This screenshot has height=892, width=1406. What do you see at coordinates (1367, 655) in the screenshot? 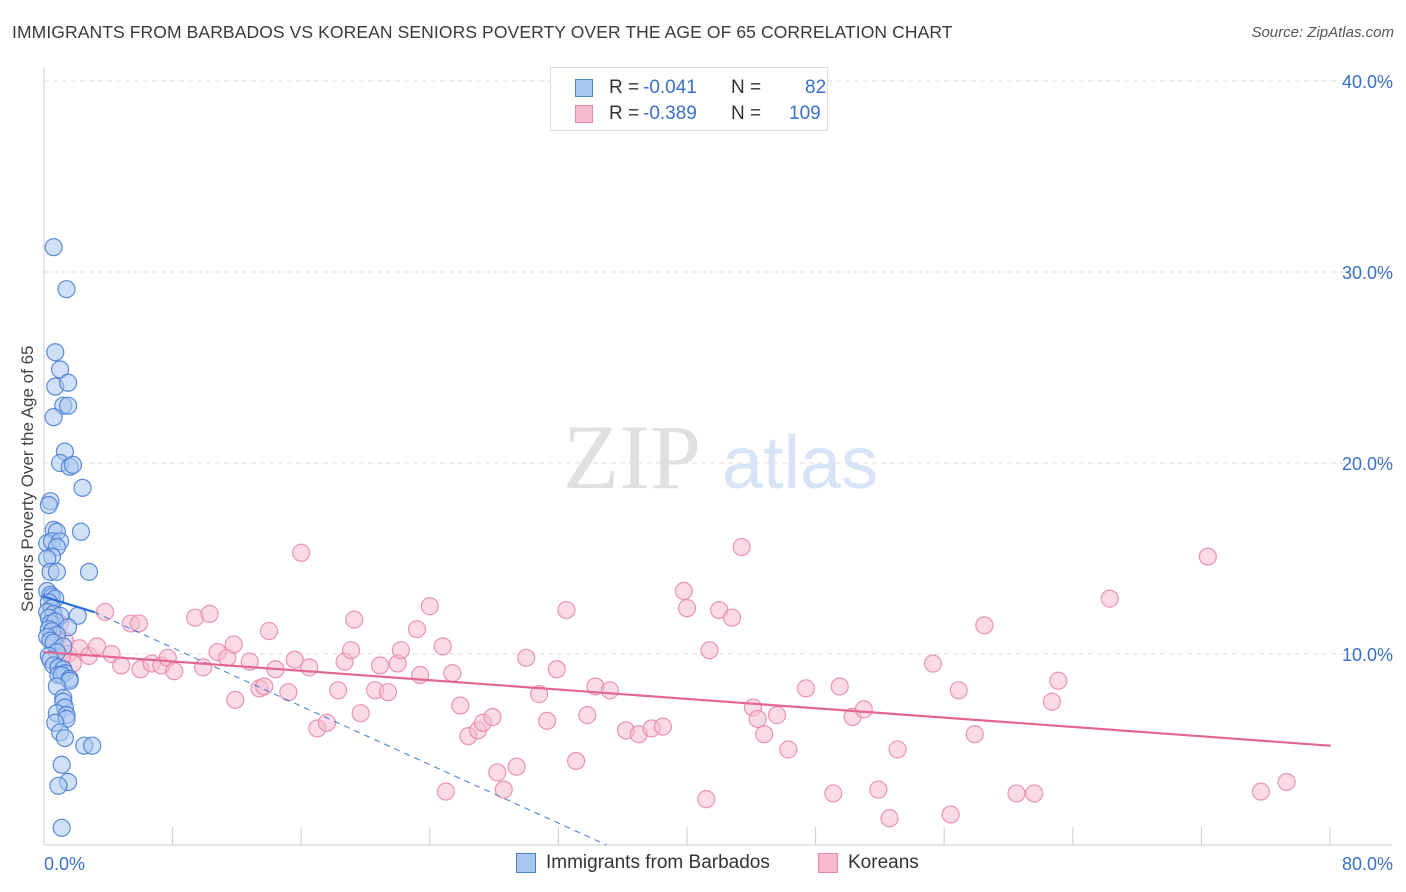
I see `y-tick-label: 10.0%` at bounding box center [1367, 655].